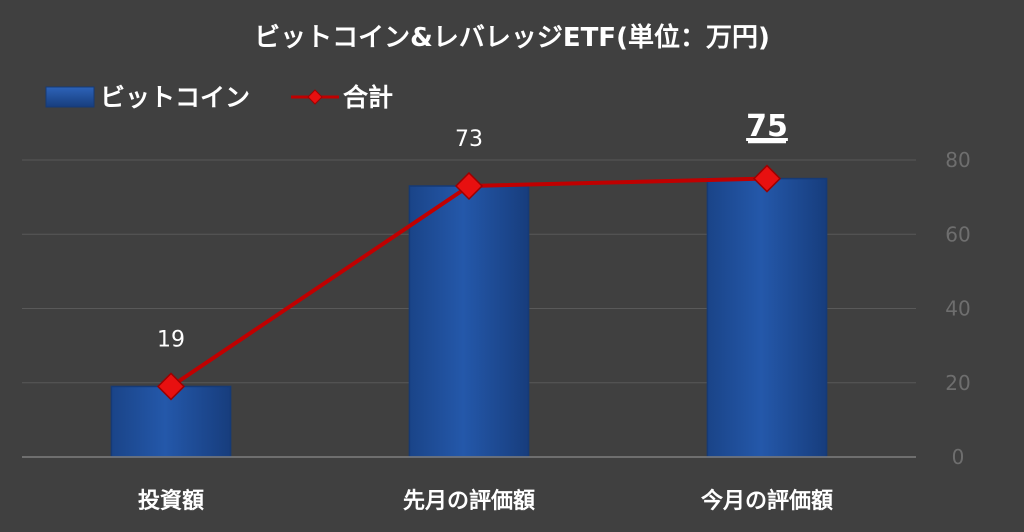 This screenshot has height=532, width=1024. I want to click on y-tick-label-20: 20, so click(957, 383).